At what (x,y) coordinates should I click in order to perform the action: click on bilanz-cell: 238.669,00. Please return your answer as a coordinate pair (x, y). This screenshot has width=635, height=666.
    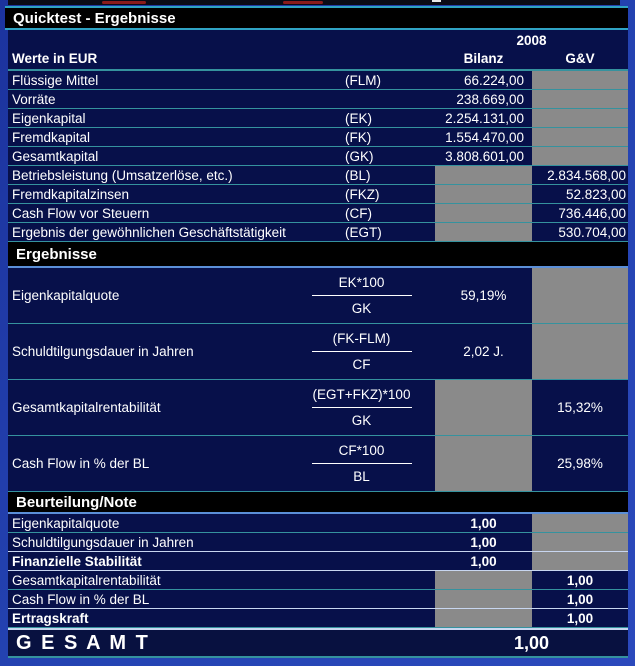
    Looking at the image, I should click on (490, 99).